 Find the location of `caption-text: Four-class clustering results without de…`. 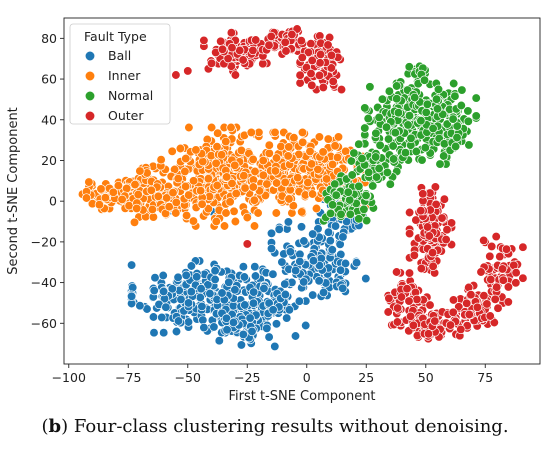

caption-text: Four-class clustering results without de… is located at coordinates (291, 426).